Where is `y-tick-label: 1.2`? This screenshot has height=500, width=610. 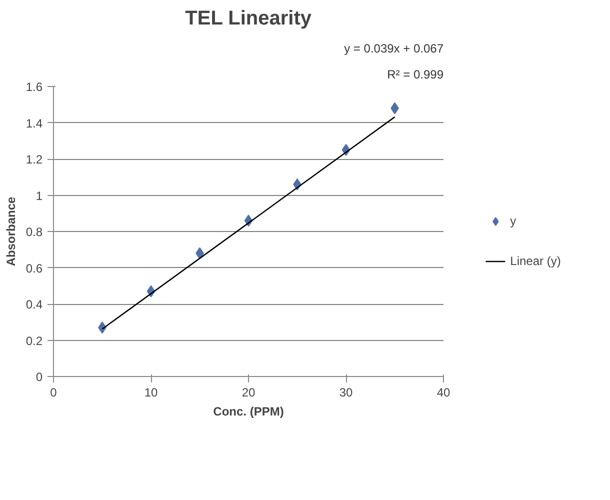
y-tick-label: 1.2 is located at coordinates (34, 159).